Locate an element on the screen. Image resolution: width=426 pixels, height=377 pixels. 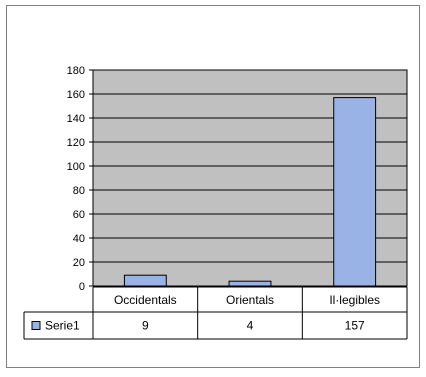
y-tick-label: 180 is located at coordinates (76, 71).